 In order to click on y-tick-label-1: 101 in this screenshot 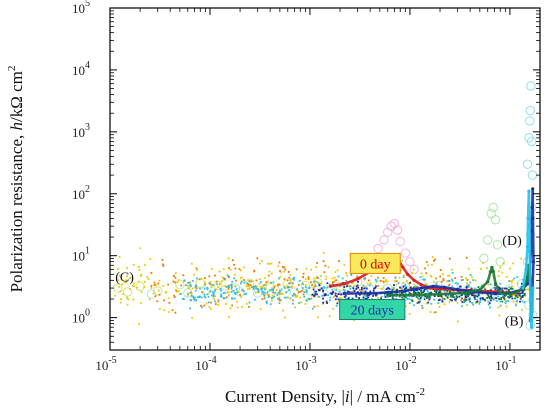, I will do `click(81, 255)`.